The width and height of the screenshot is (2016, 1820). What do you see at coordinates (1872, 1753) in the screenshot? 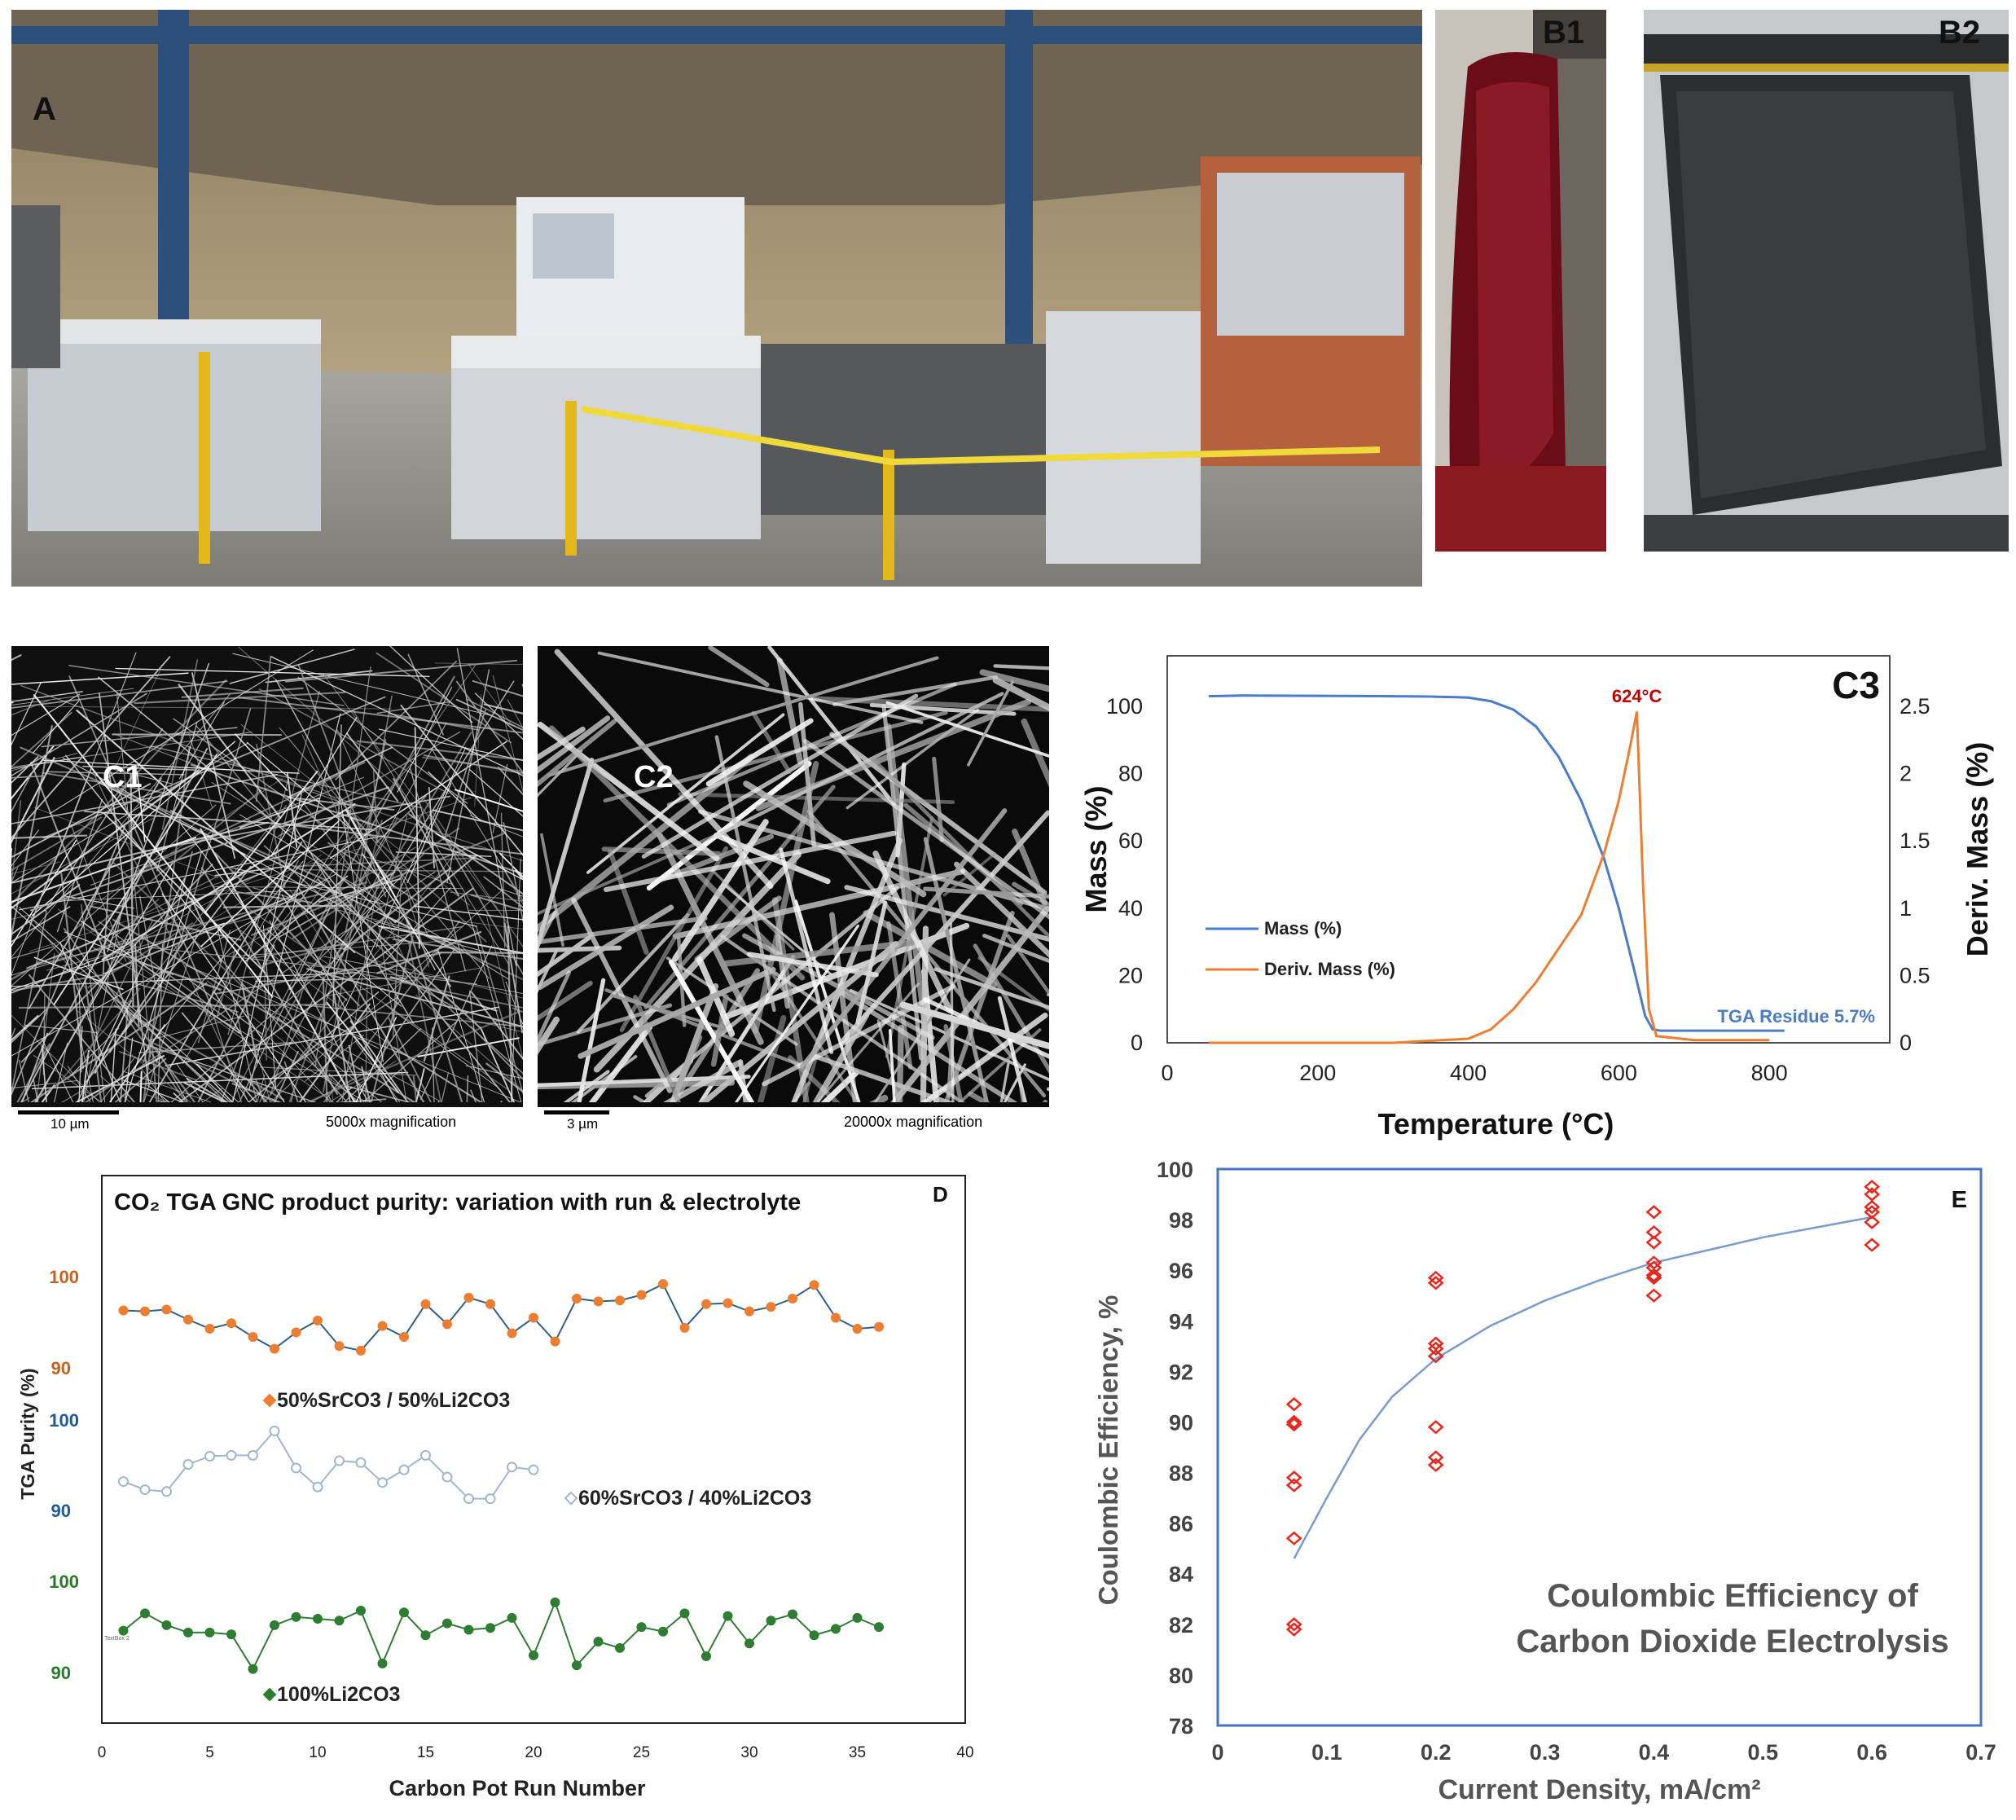
I see `x-tick-label: 0.6` at bounding box center [1872, 1753].